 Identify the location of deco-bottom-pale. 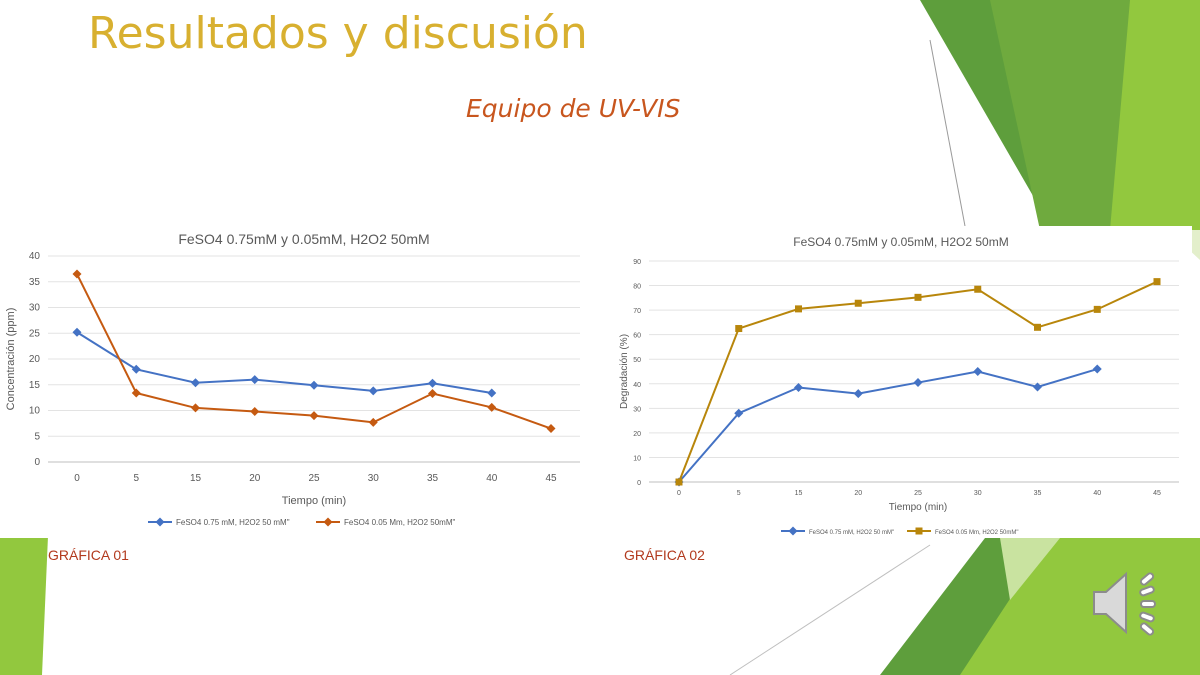
(1030, 569).